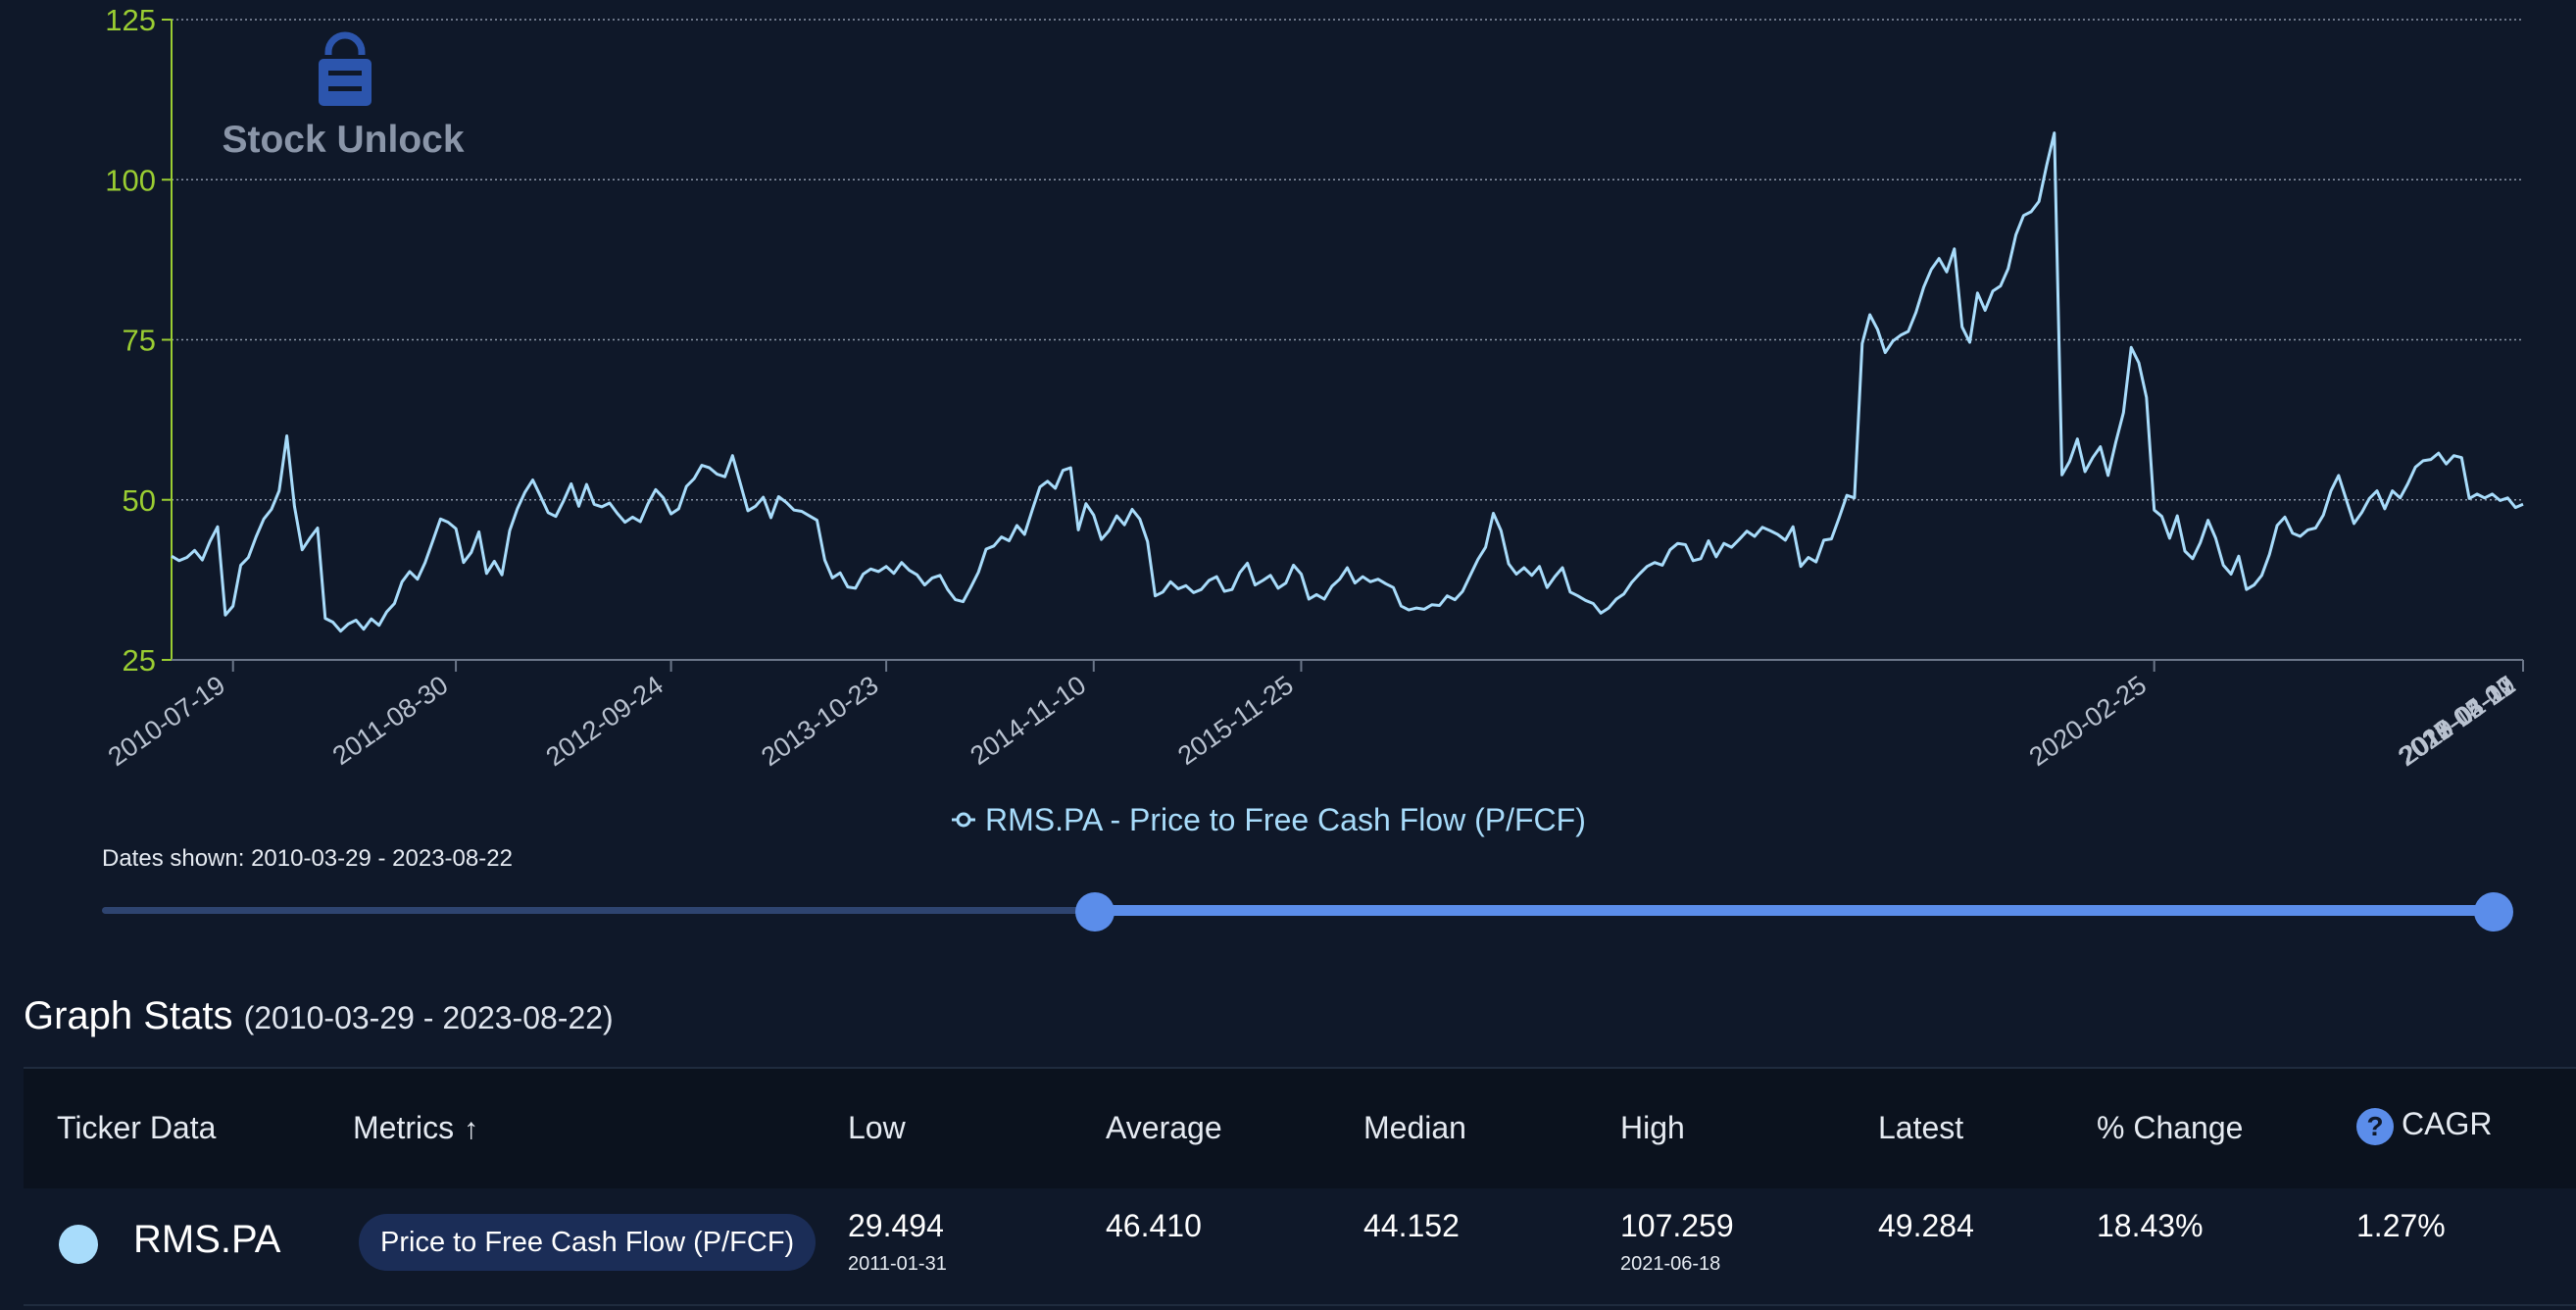  I want to click on y-tick-label: 25, so click(139, 660).